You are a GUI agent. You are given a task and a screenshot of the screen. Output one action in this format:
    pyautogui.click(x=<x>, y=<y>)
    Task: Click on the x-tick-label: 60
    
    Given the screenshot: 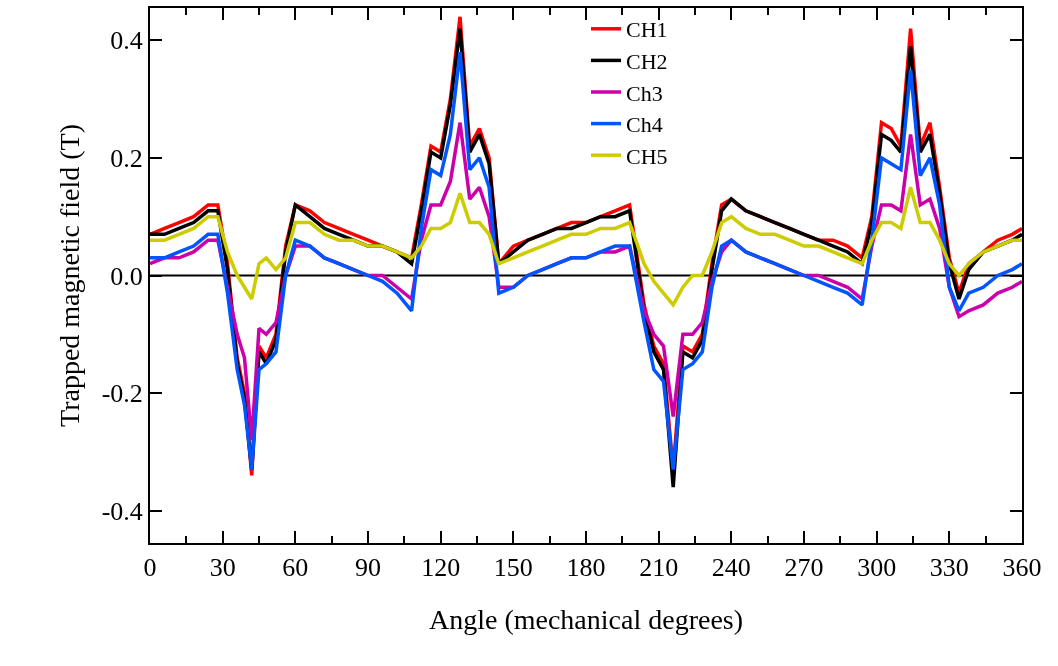 What is the action you would take?
    pyautogui.click(x=295, y=568)
    